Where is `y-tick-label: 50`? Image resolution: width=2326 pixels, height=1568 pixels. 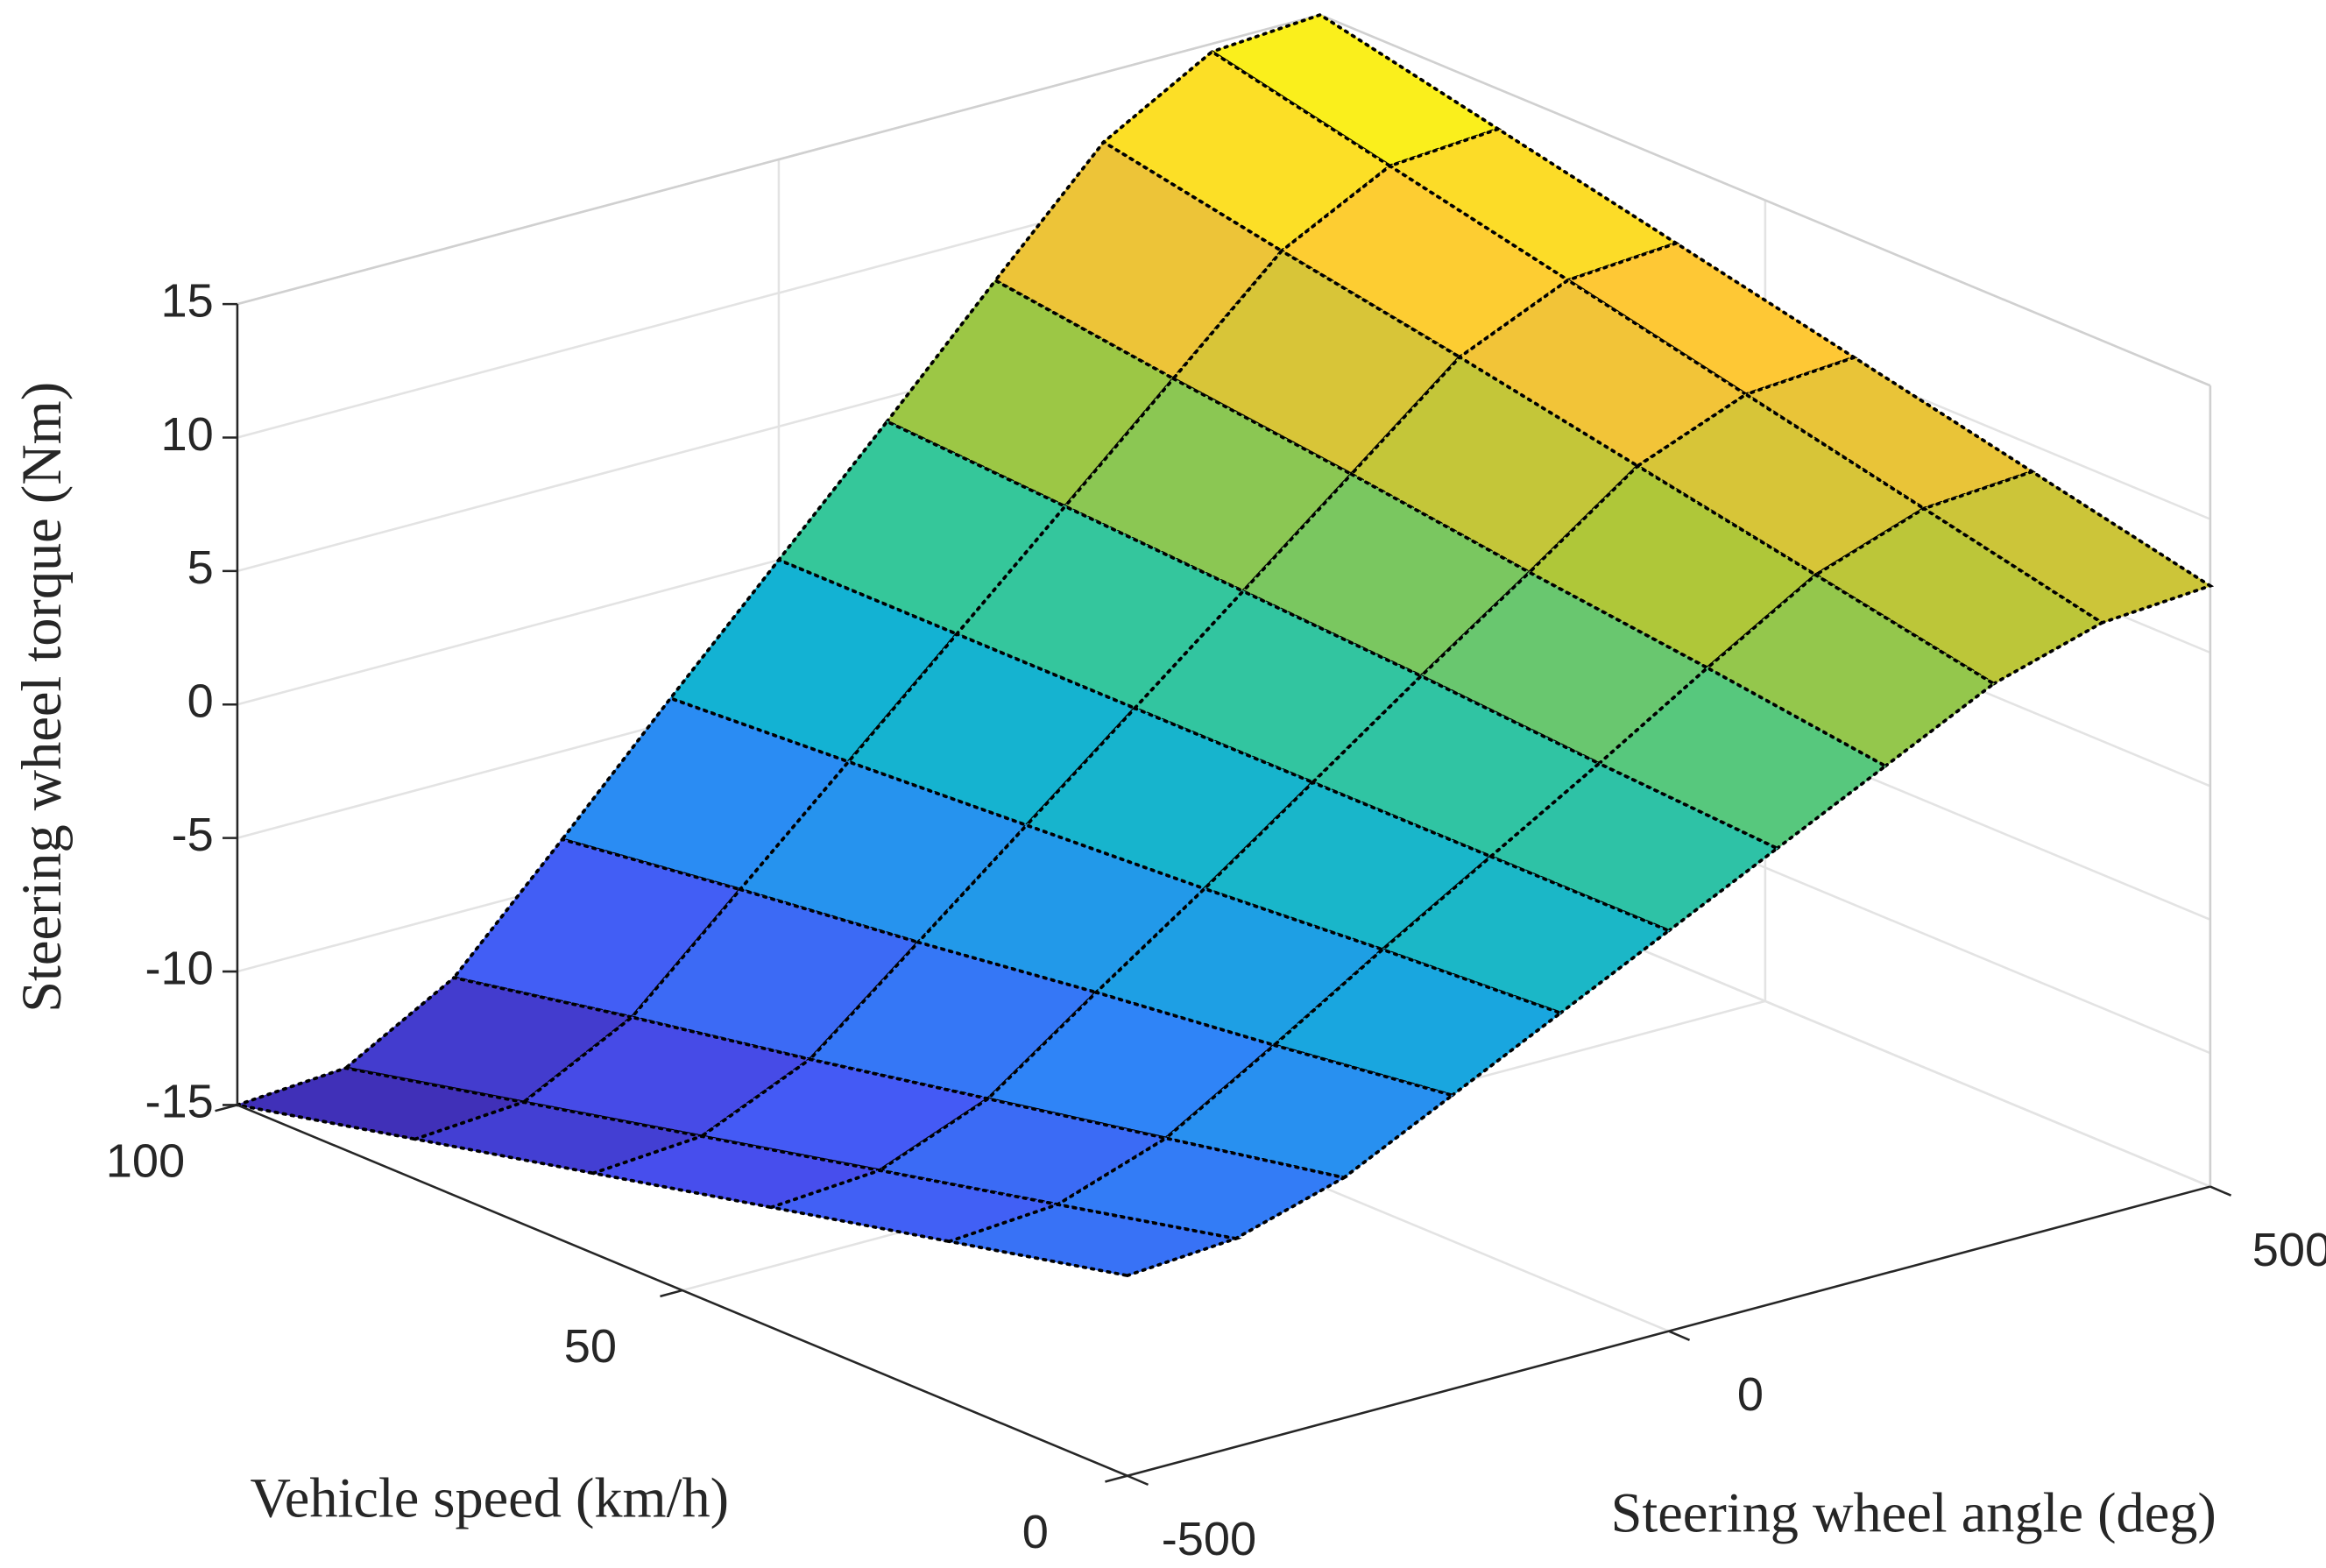
y-tick-label: 50 is located at coordinates (590, 1346).